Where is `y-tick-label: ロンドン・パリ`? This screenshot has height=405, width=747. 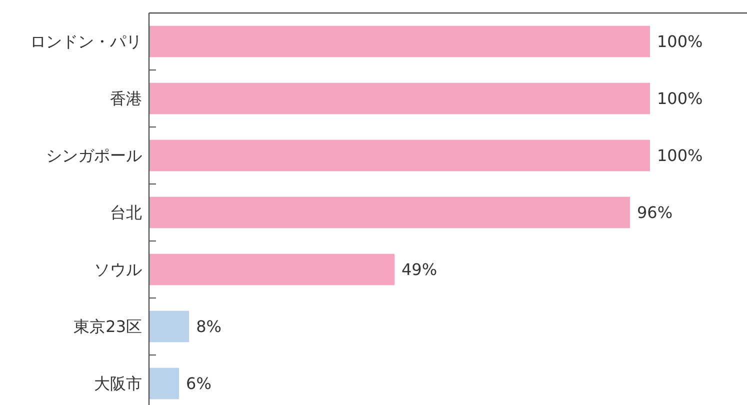 y-tick-label: ロンドン・パリ is located at coordinates (86, 42).